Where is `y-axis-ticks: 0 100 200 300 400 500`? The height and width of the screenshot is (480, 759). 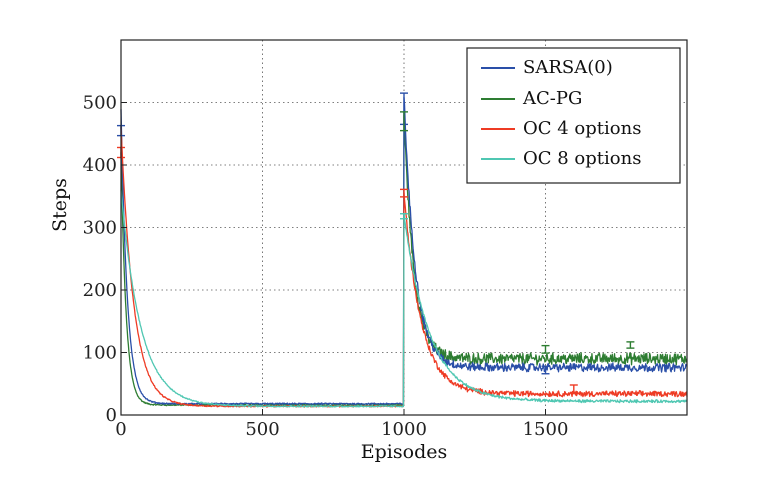
y-axis-ticks: 0 100 200 300 400 500 is located at coordinates (105, 259).